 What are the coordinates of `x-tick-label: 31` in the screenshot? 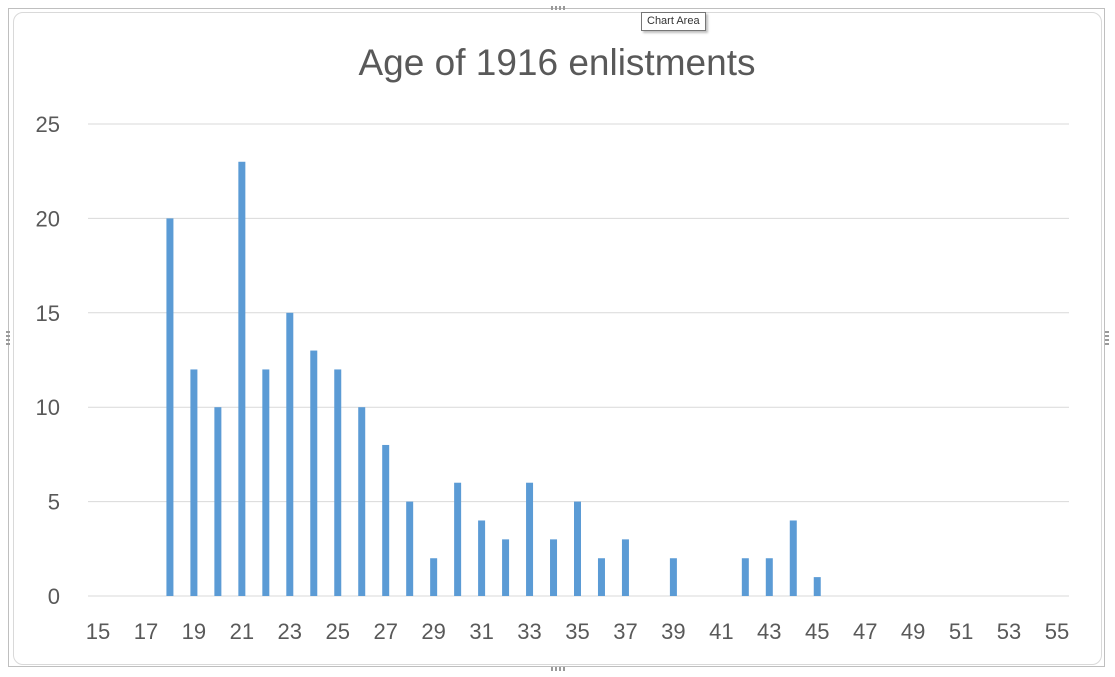 It's located at (481, 631).